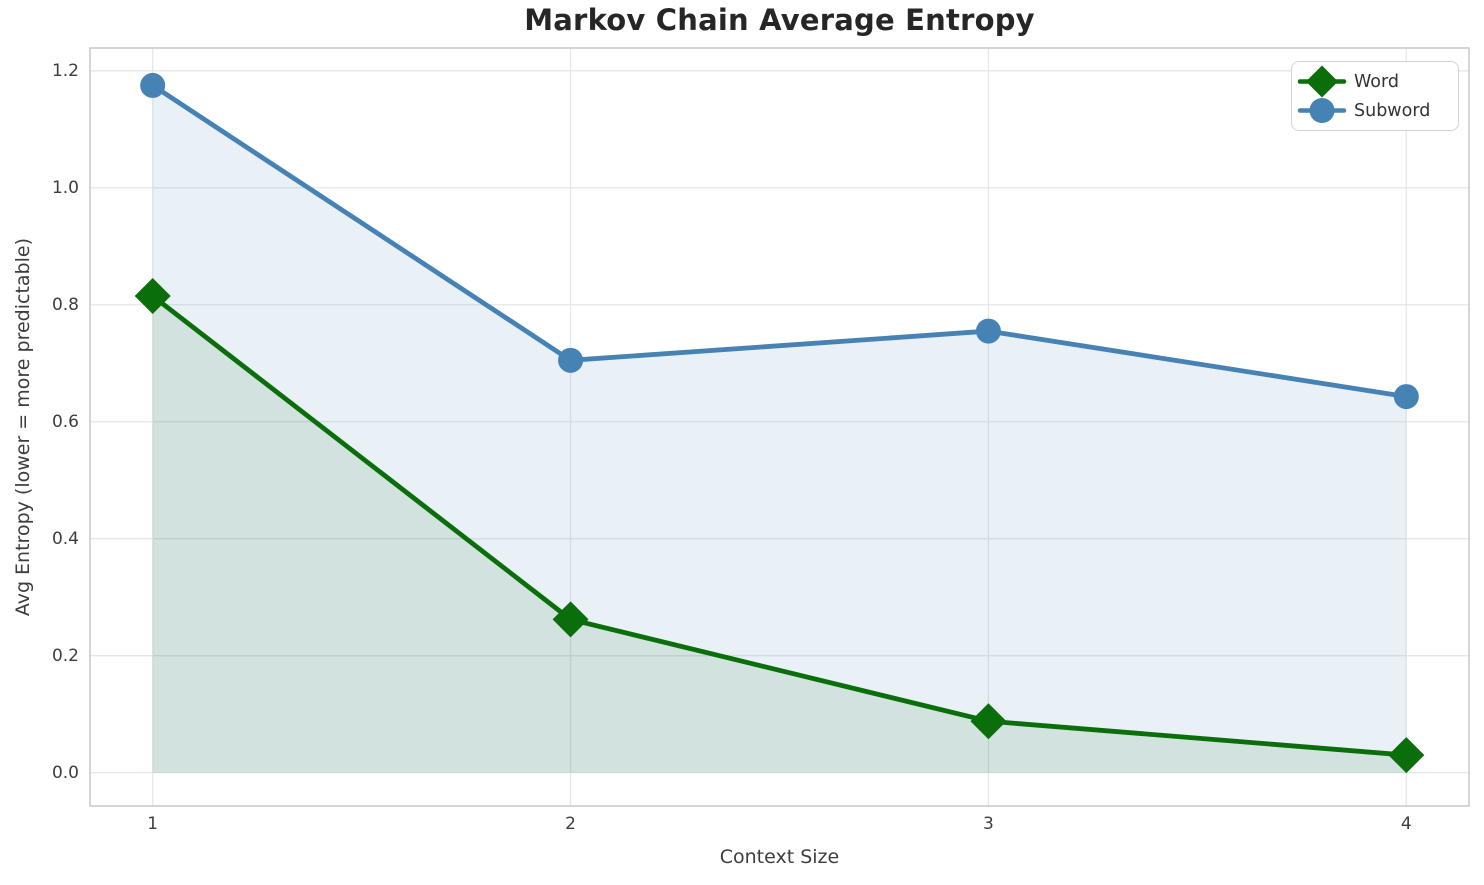  I want to click on legend: Word Subword, so click(1375, 96).